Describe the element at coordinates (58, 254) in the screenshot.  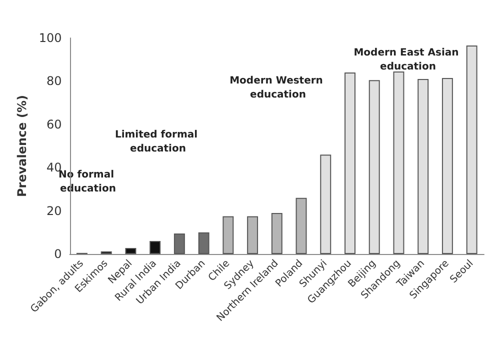
I see `y-tick-label: 0` at that location.